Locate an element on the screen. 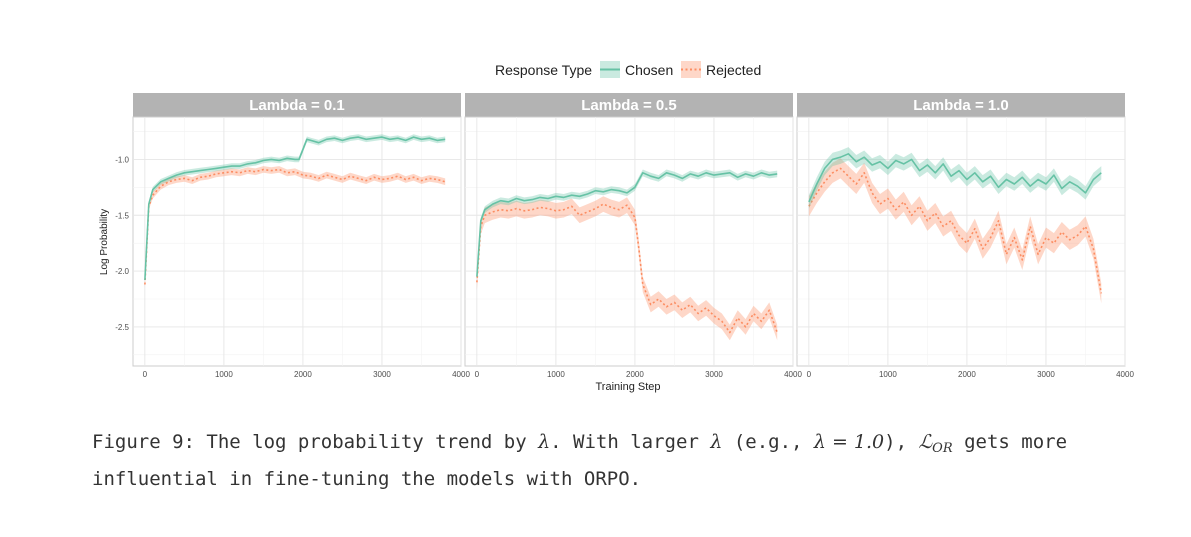 The height and width of the screenshot is (537, 1191). panel-1-x-tick-label-4000: 4000 is located at coordinates (461, 374).